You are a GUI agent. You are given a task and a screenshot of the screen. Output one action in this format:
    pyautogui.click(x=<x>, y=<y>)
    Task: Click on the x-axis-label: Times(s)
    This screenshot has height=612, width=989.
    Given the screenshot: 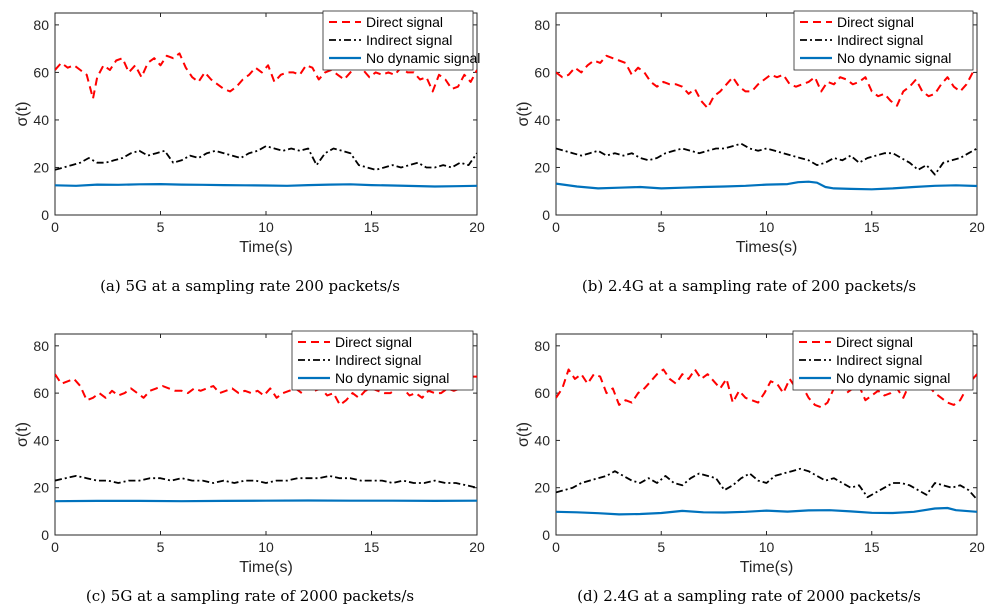 What is the action you would take?
    pyautogui.click(x=767, y=247)
    